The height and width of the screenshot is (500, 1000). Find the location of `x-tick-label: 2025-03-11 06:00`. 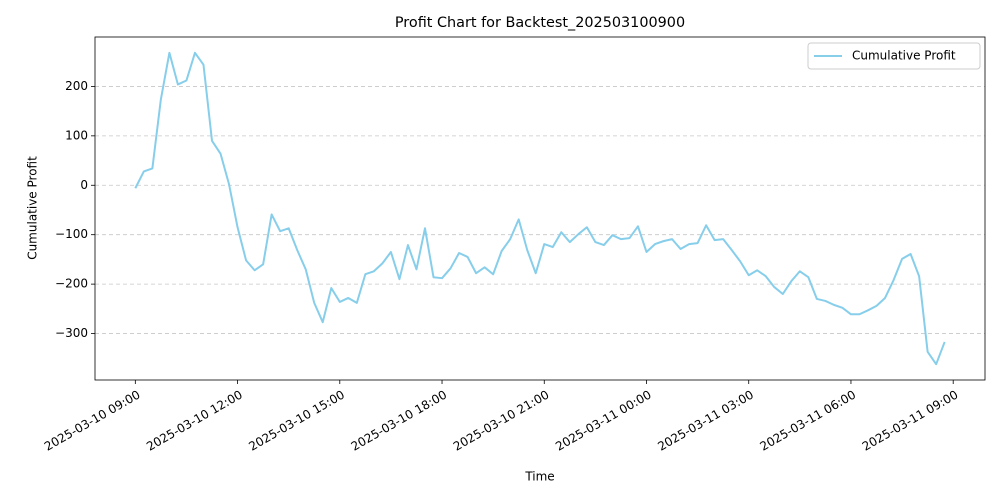

x-tick-label: 2025-03-11 06:00 is located at coordinates (808, 421).